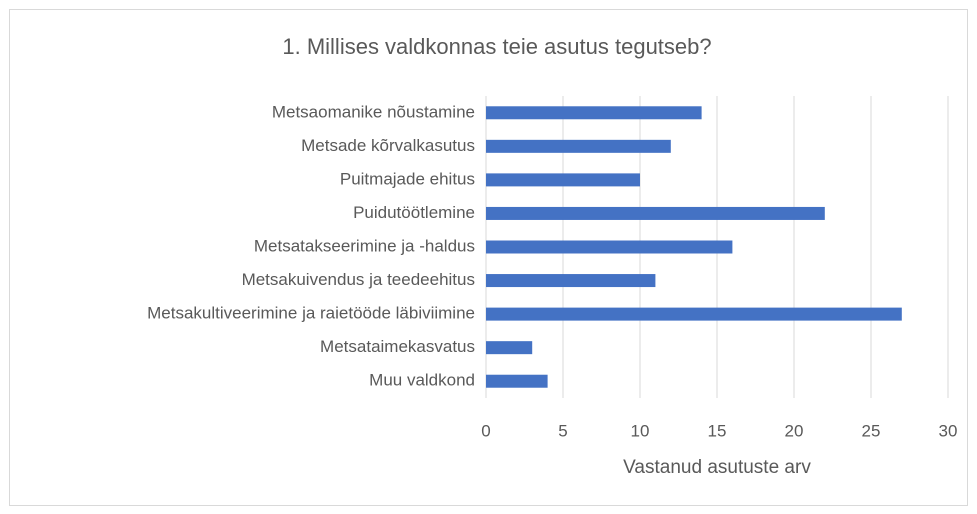 Image resolution: width=977 pixels, height=514 pixels. What do you see at coordinates (562, 430) in the screenshot?
I see `x-tick-label: 5` at bounding box center [562, 430].